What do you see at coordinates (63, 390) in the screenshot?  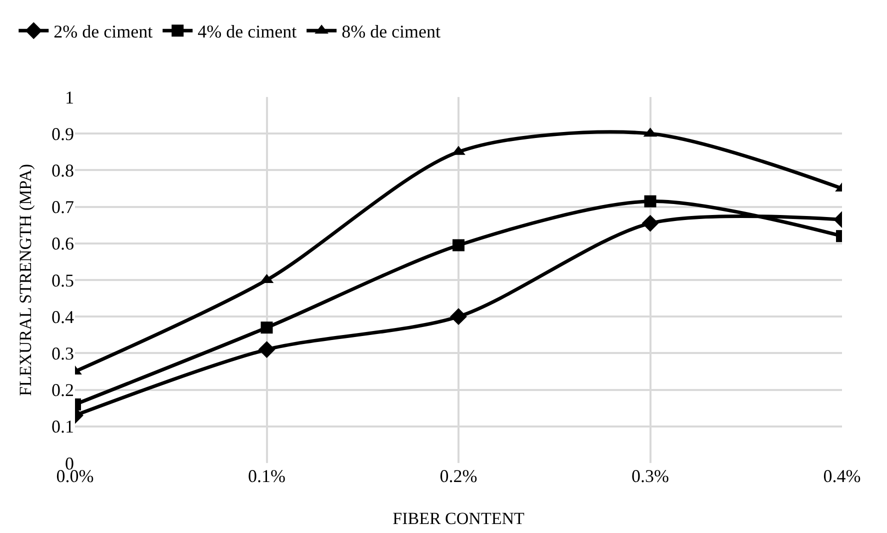 I see `y-tick-label: 0.2` at bounding box center [63, 390].